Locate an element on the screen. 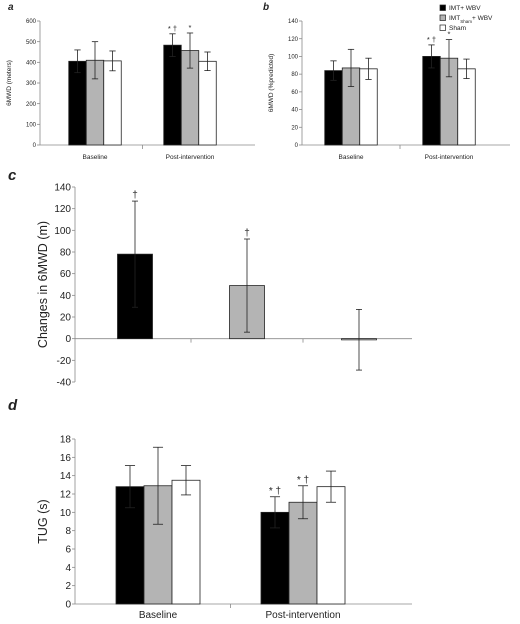 The width and height of the screenshot is (520, 624). b-y-tick-label-0: 0 is located at coordinates (297, 146).